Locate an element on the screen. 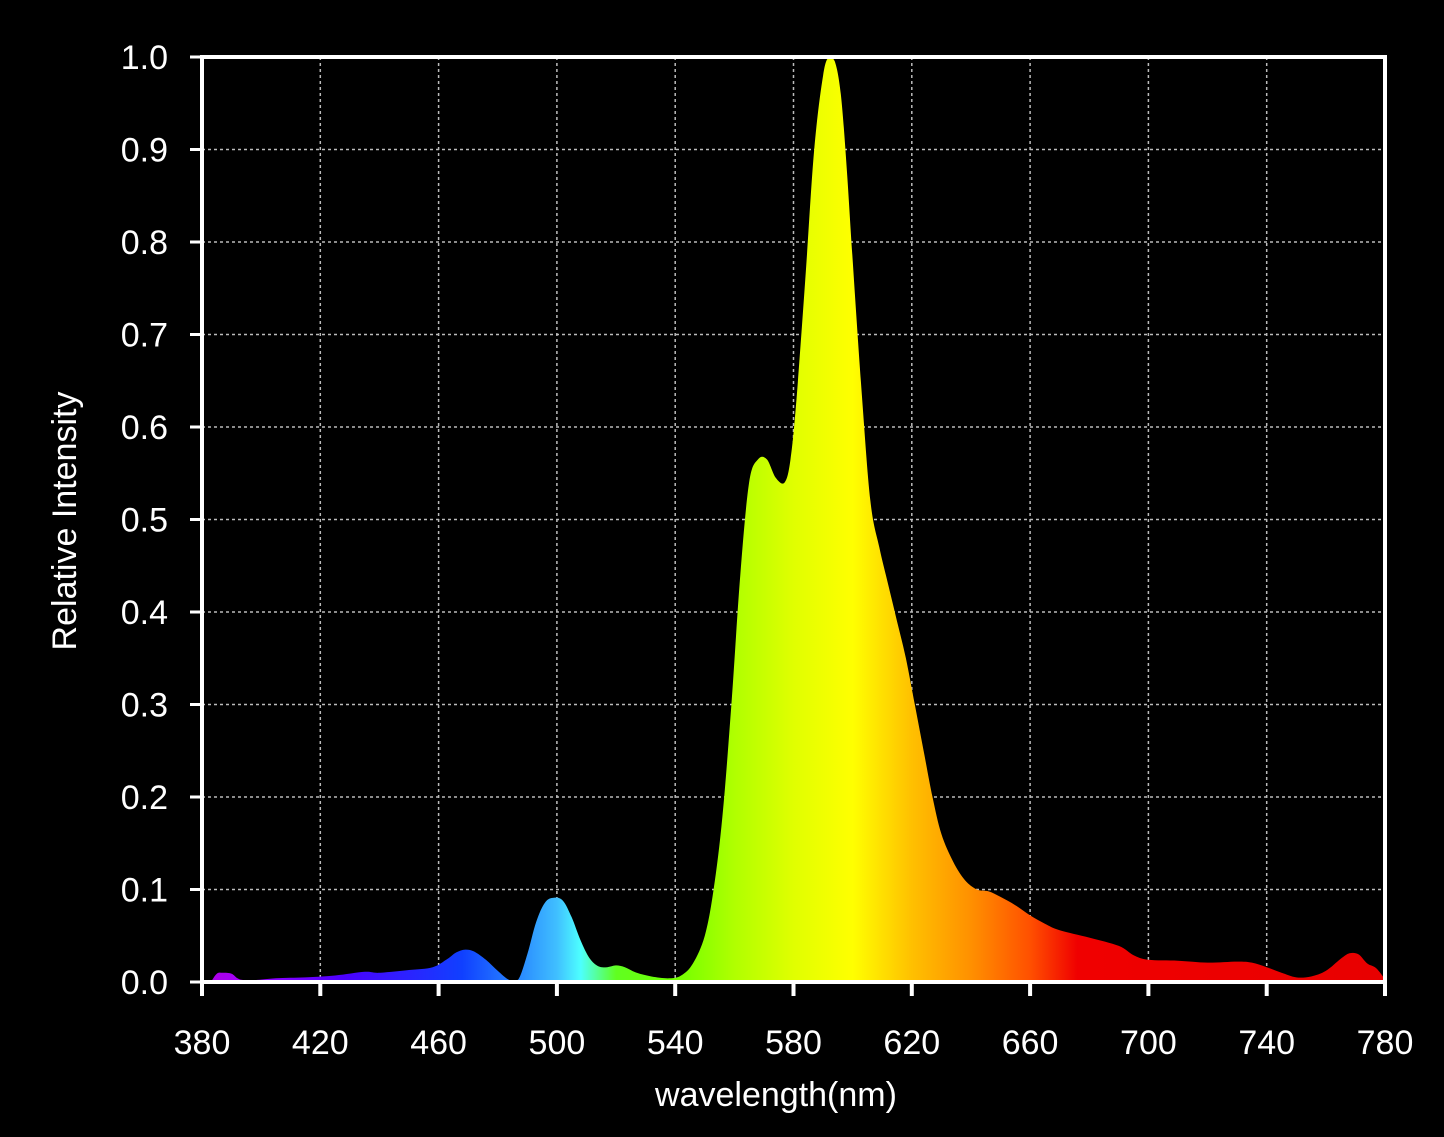  x-tick-label: 500 is located at coordinates (557, 1043).